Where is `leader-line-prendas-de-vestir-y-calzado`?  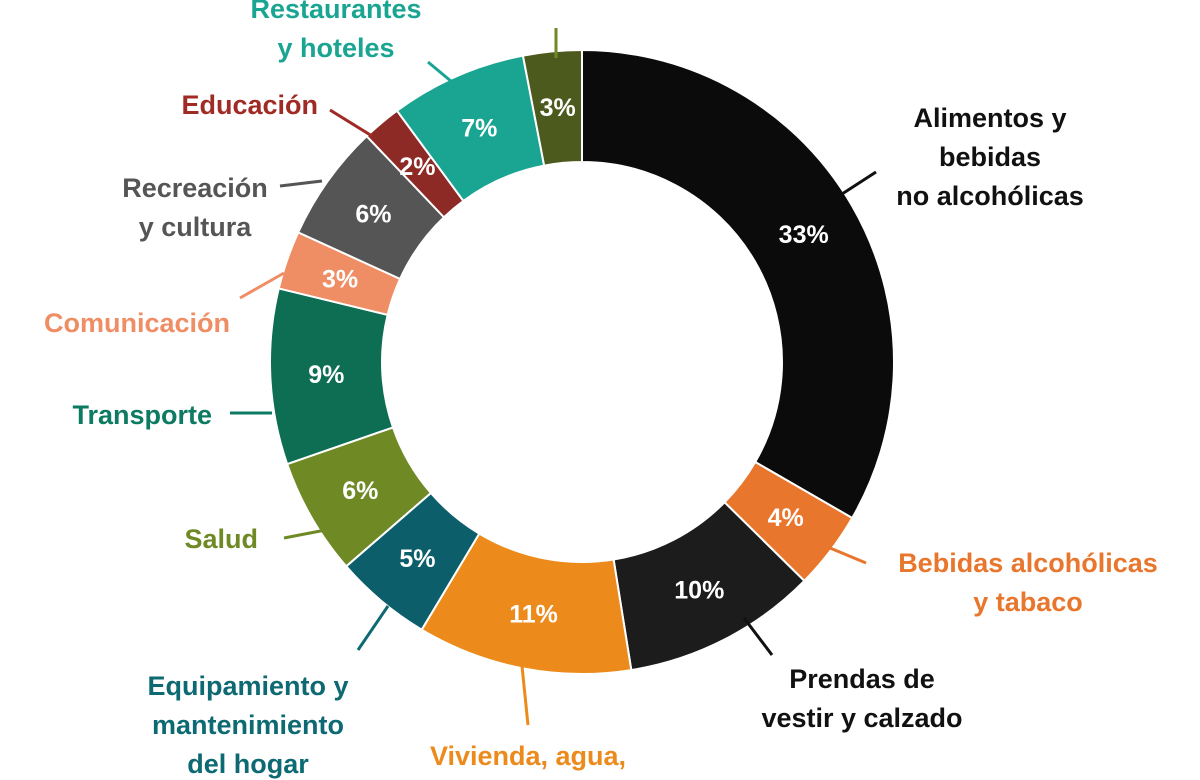
leader-line-prendas-de-vestir-y-calzado is located at coordinates (758, 636).